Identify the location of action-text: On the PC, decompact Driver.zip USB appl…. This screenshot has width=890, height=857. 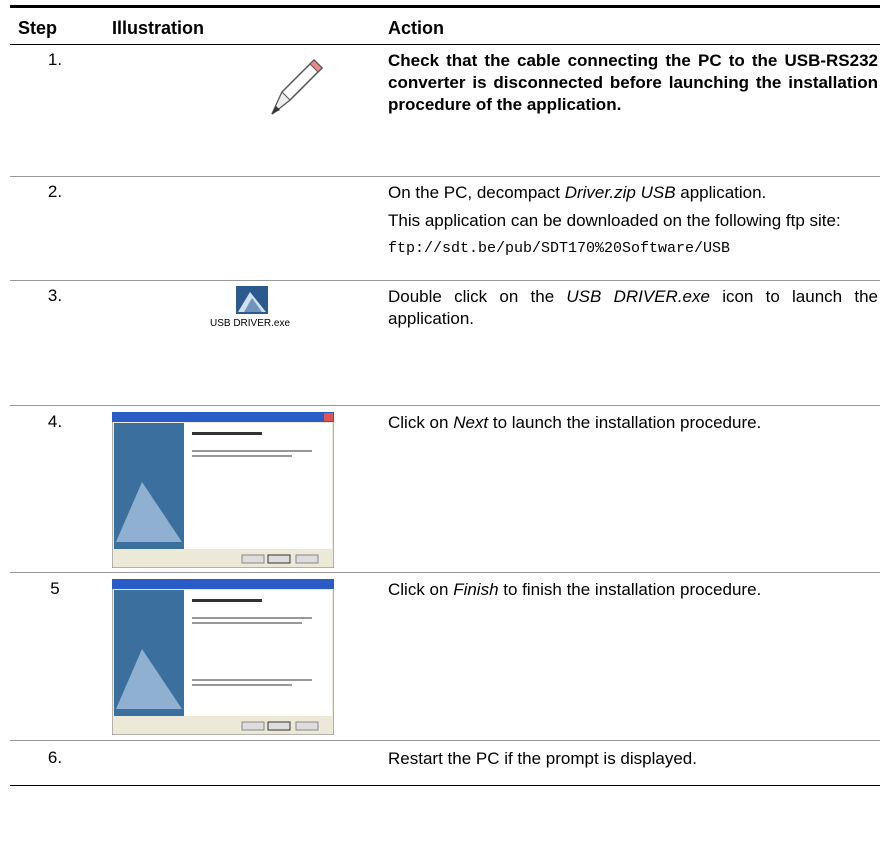
(633, 224).